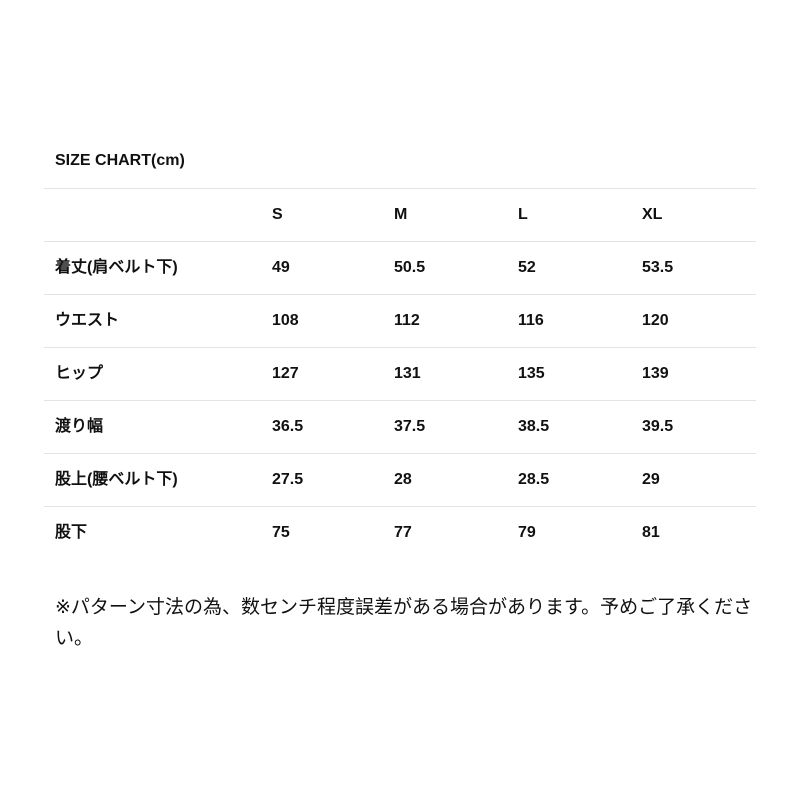 The height and width of the screenshot is (800, 800). Describe the element at coordinates (404, 623) in the screenshot. I see `disclaimer-note: ※パターン寸法の為、数センチ程度誤差がある場合があります。予めご了承ください。` at that location.